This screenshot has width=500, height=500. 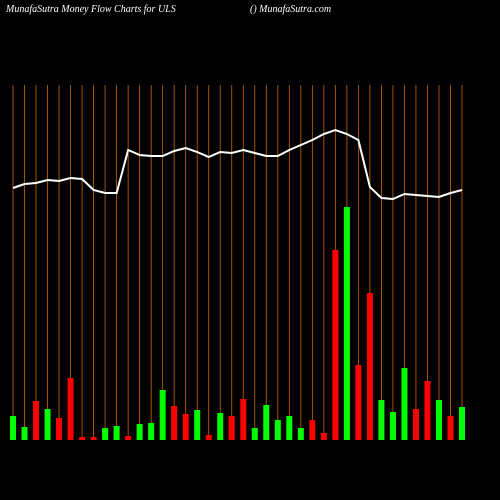 What do you see at coordinates (237, 164) in the screenshot?
I see `money-flow-line` at bounding box center [237, 164].